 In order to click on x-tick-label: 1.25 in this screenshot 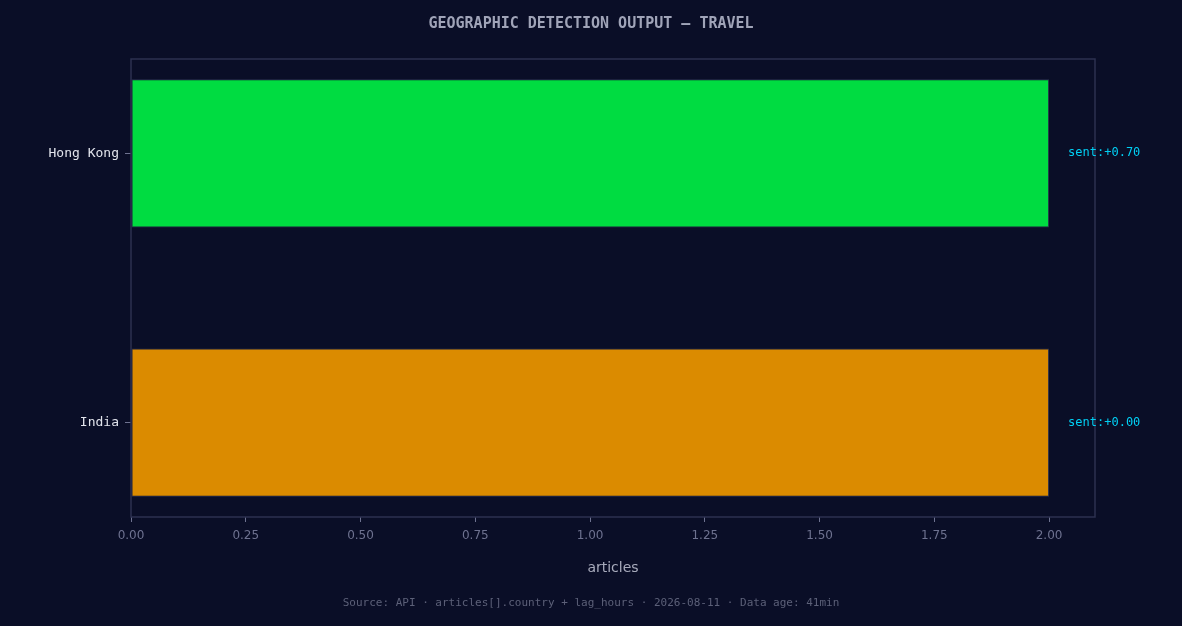, I will do `click(705, 535)`.